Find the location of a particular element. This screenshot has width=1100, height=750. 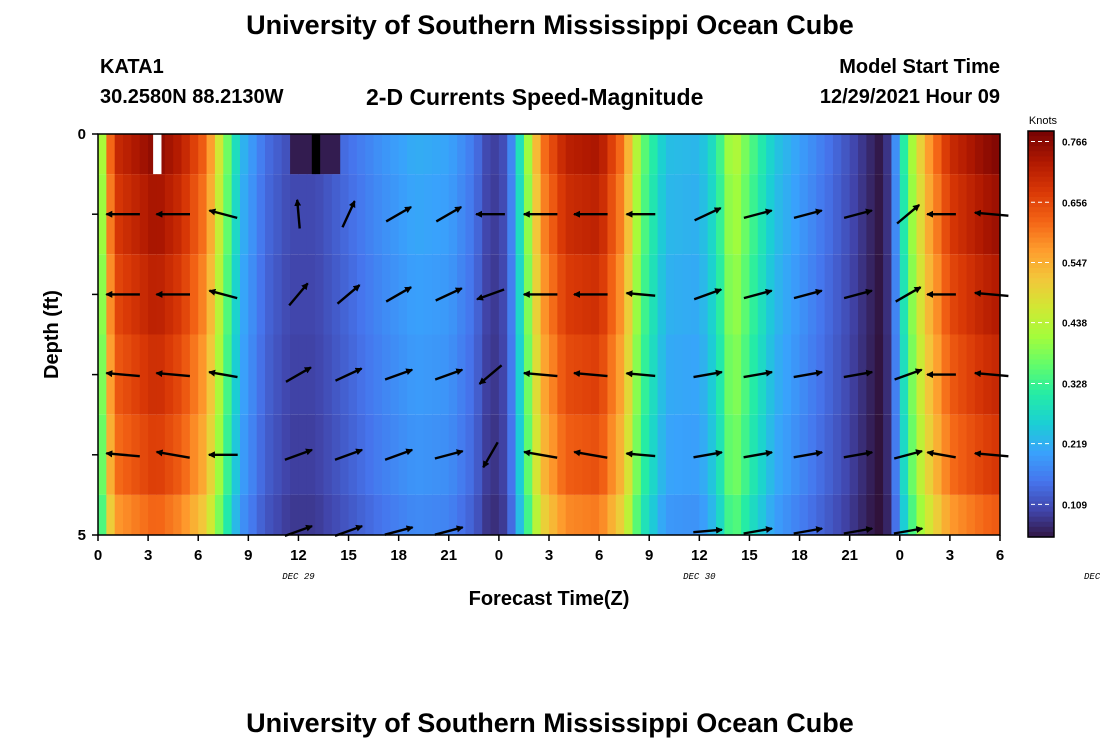

heatmap-anomaly-cell is located at coordinates (157, 154).